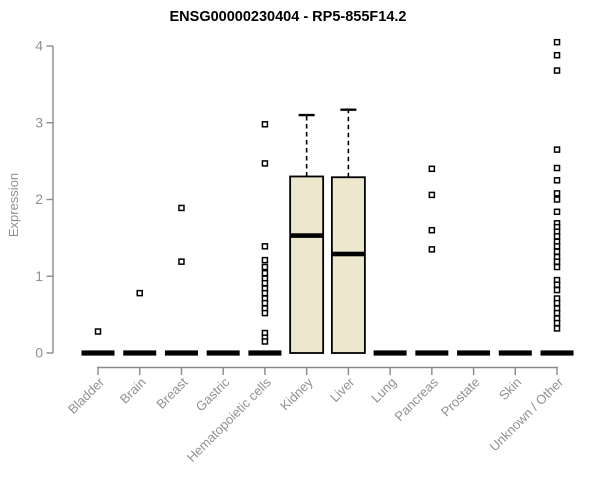 The width and height of the screenshot is (600, 500). Describe the element at coordinates (223, 353) in the screenshot. I see `zero-bar-gastric` at that location.